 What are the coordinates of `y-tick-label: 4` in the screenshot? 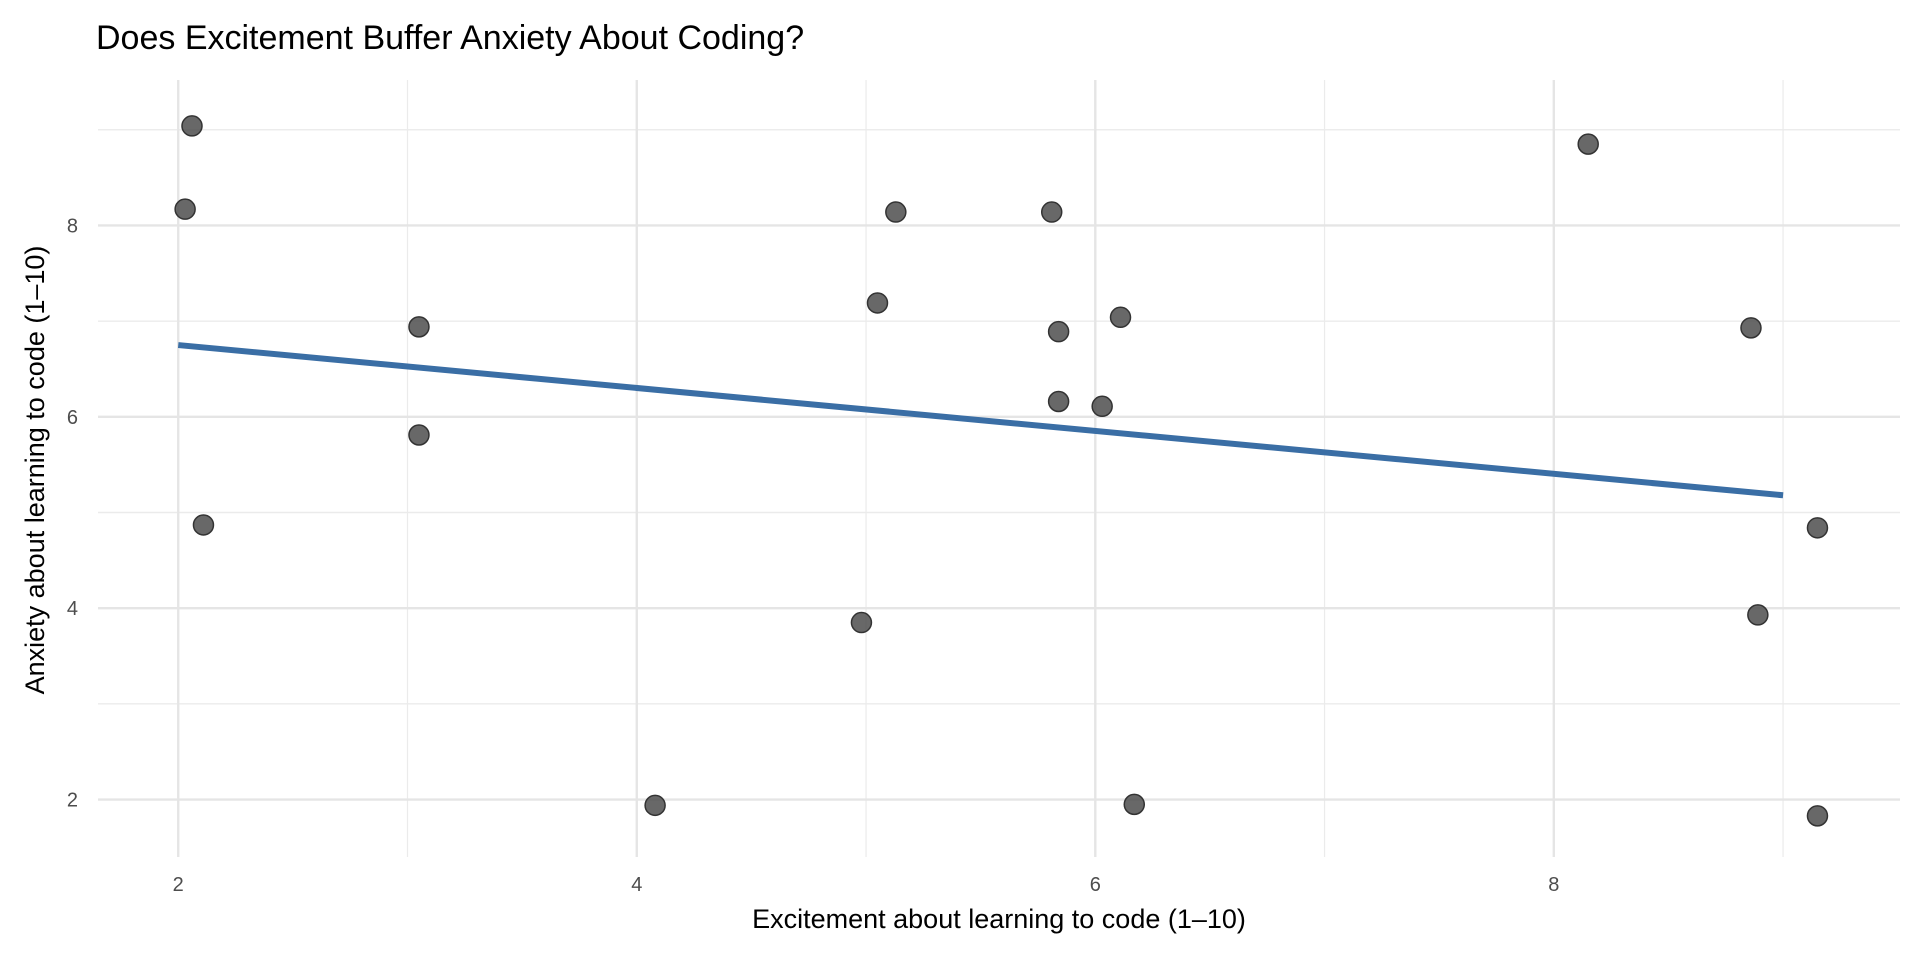 It's located at (72, 609).